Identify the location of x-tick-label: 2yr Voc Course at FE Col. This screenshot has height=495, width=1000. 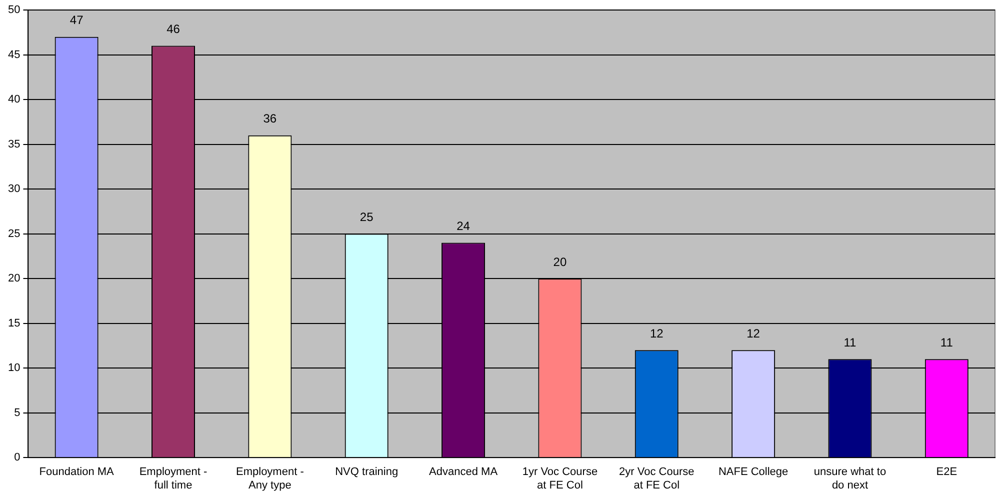
(656, 479).